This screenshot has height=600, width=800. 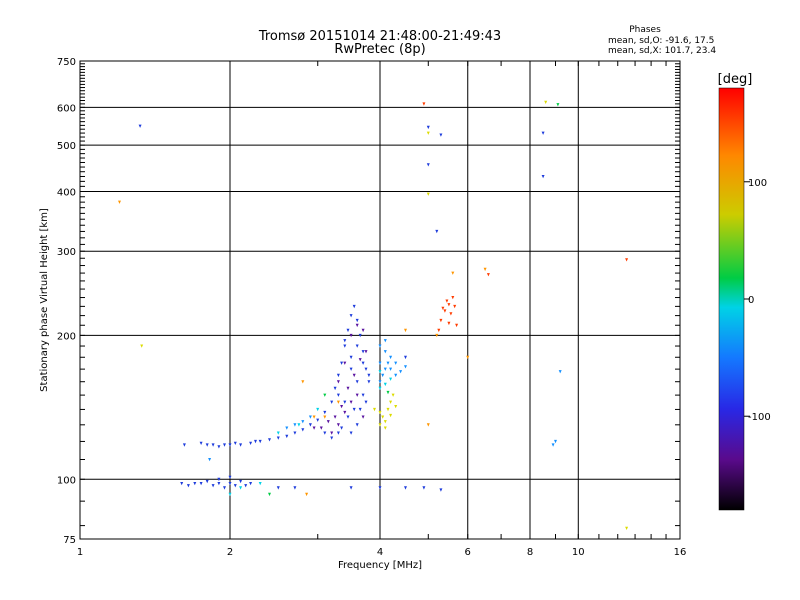 What do you see at coordinates (731, 299) in the screenshot?
I see `colorbar` at bounding box center [731, 299].